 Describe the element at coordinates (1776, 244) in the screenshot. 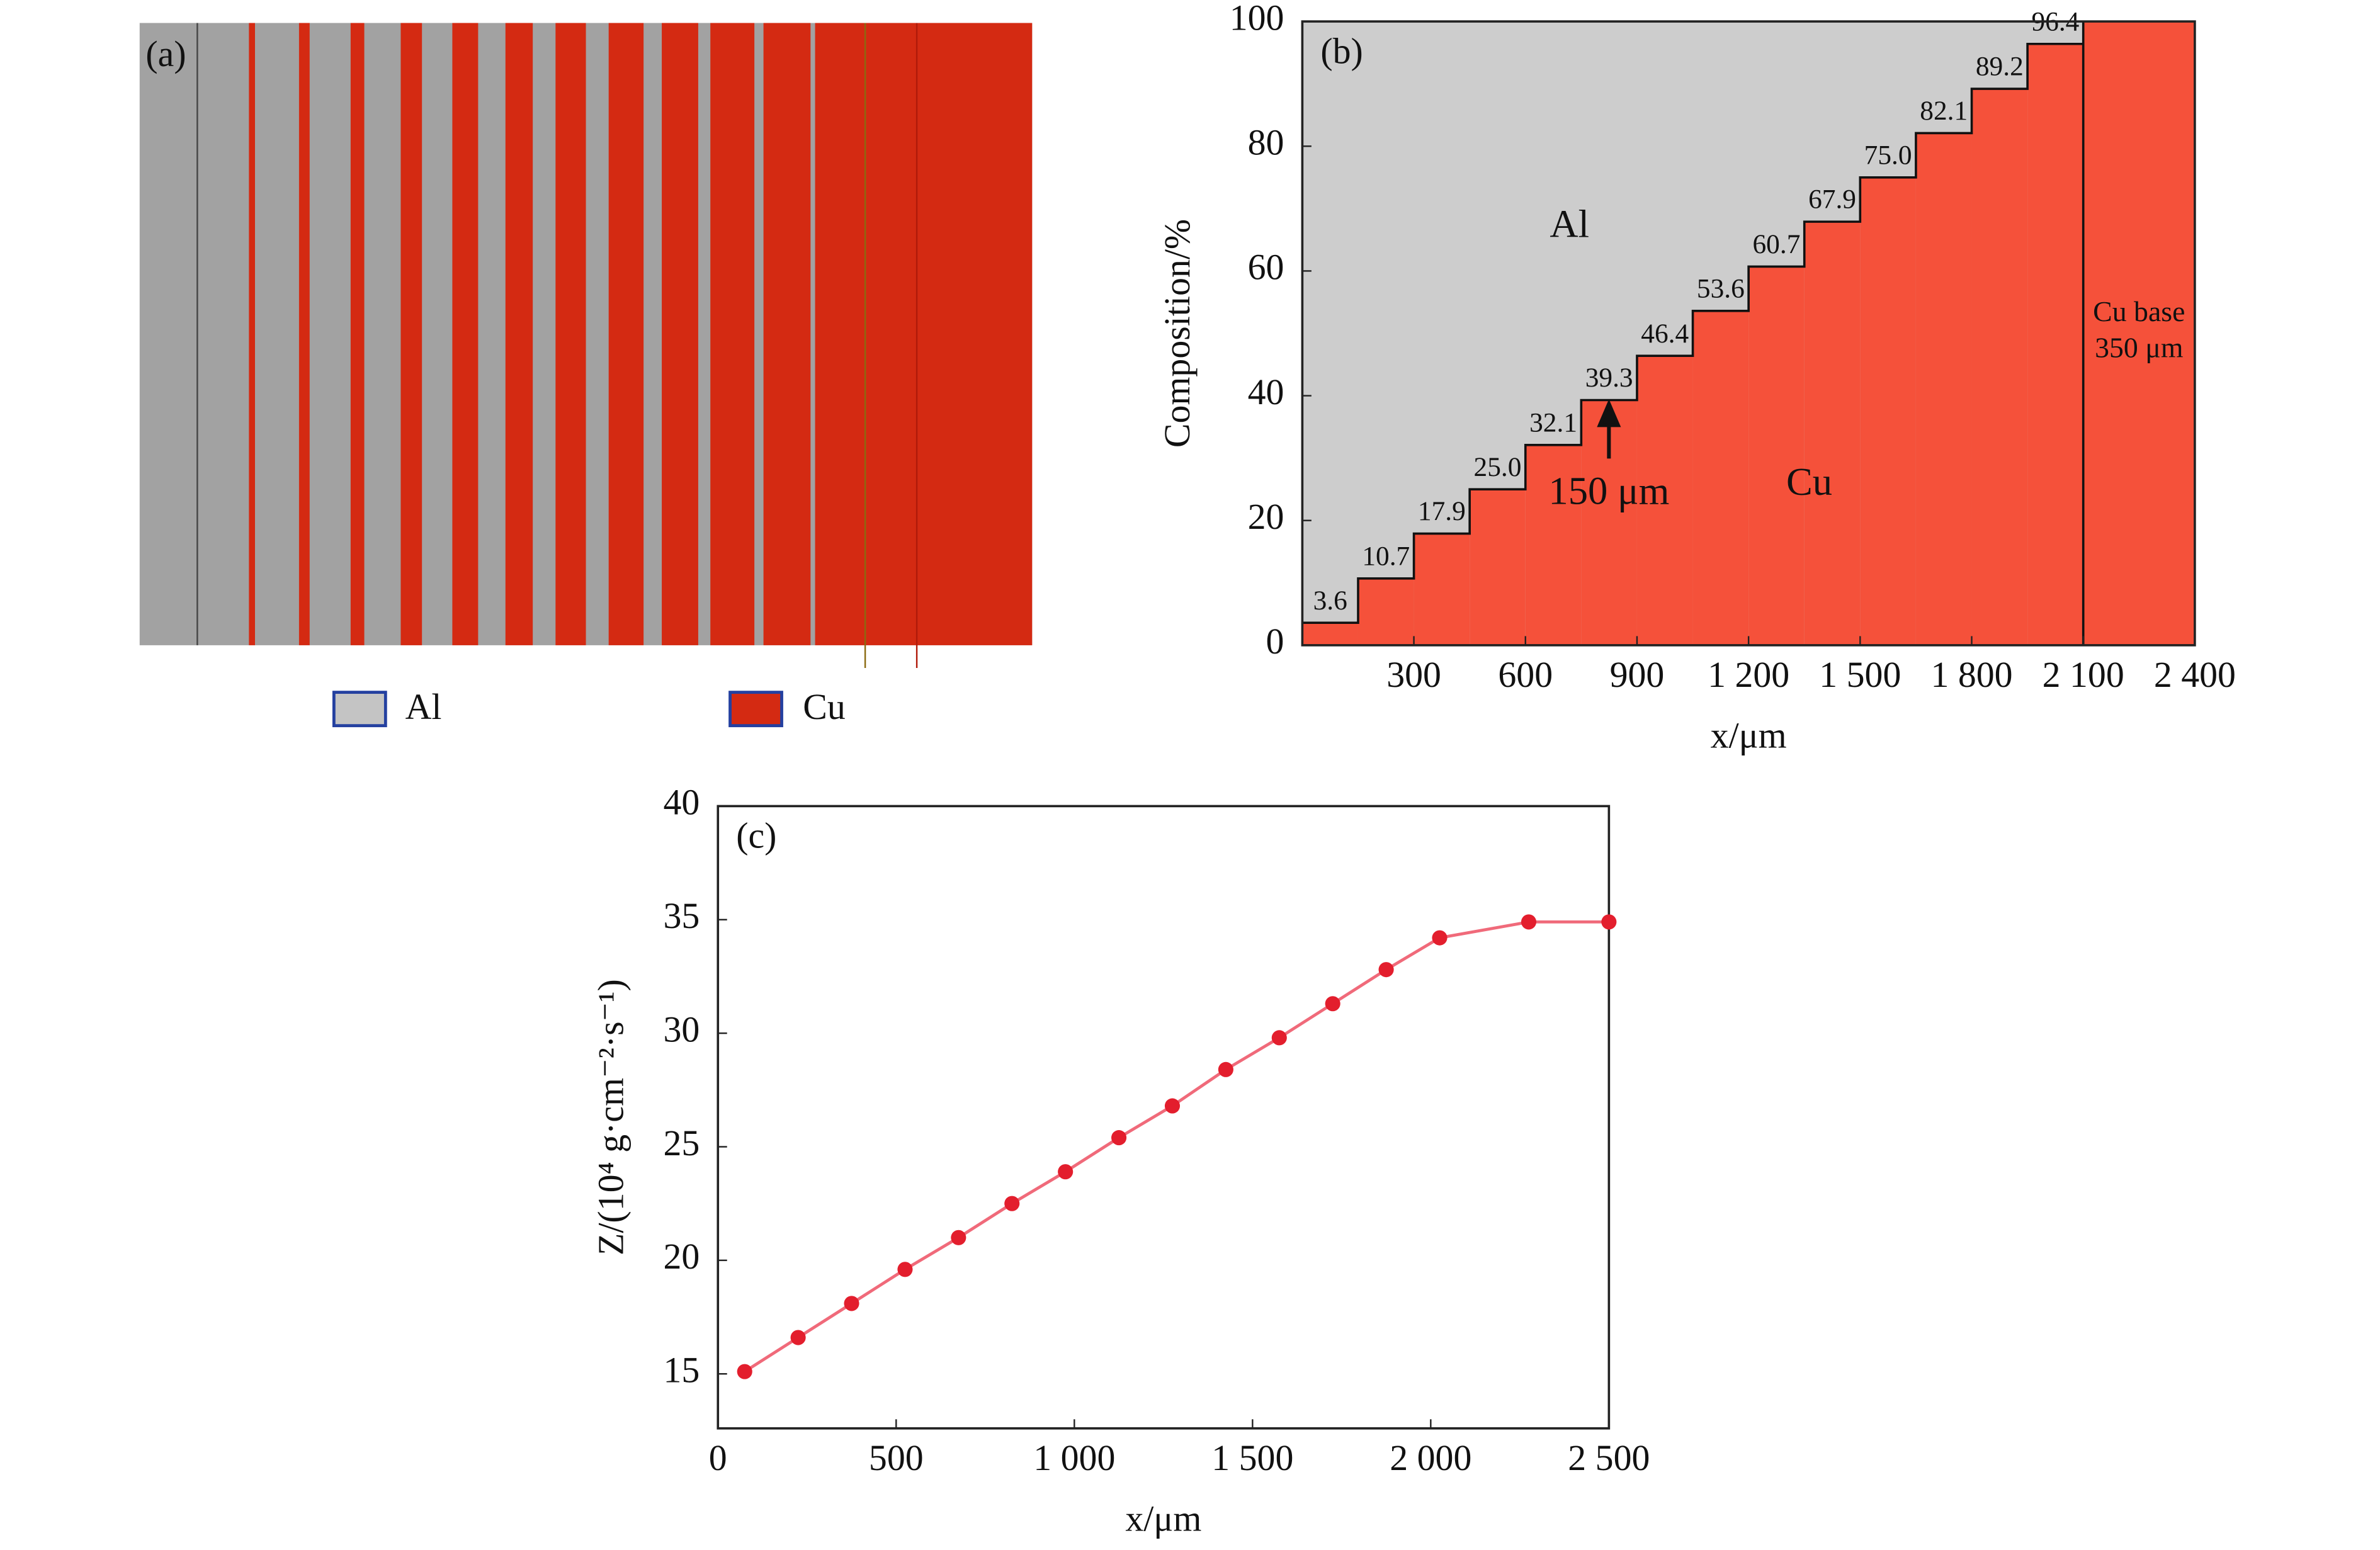

I see `value-label: 60.7` at that location.